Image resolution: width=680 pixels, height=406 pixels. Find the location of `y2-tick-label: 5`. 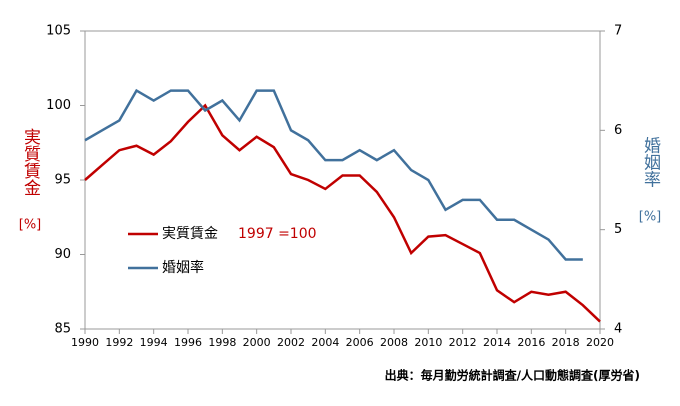

y2-tick-label: 5 is located at coordinates (618, 229).